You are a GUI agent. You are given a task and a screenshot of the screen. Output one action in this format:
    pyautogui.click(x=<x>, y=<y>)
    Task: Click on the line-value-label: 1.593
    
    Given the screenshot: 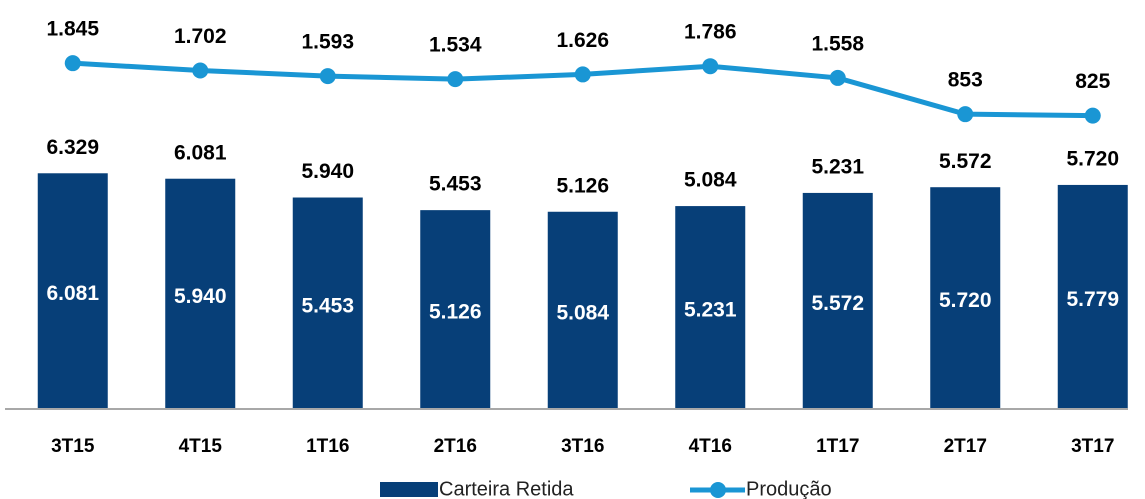 What is the action you would take?
    pyautogui.click(x=327, y=42)
    